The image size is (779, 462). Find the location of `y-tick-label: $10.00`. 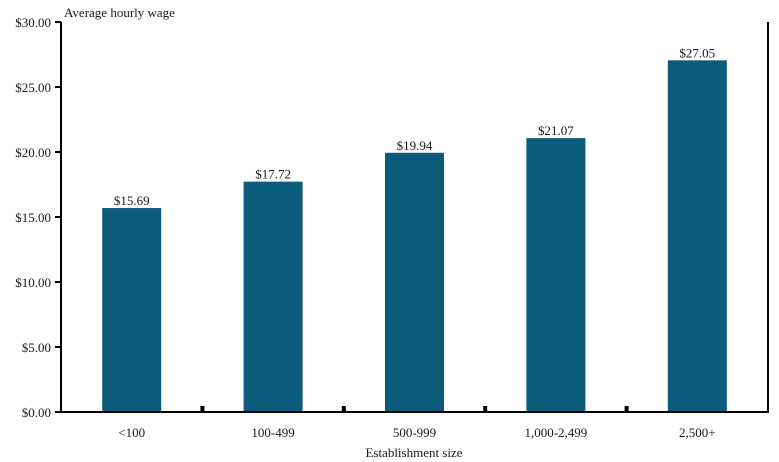

y-tick-label: $10.00 is located at coordinates (33, 282).